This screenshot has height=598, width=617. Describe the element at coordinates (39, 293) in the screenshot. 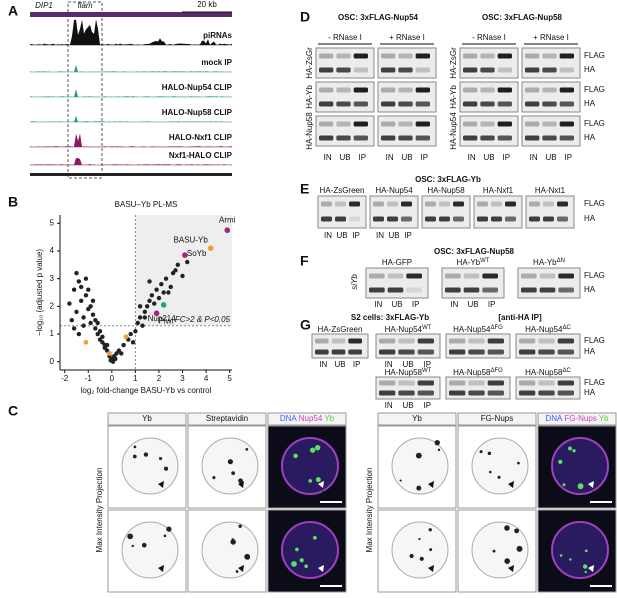

I see `y-axis-label: −log₁₀ (adjusted p value)` at that location.